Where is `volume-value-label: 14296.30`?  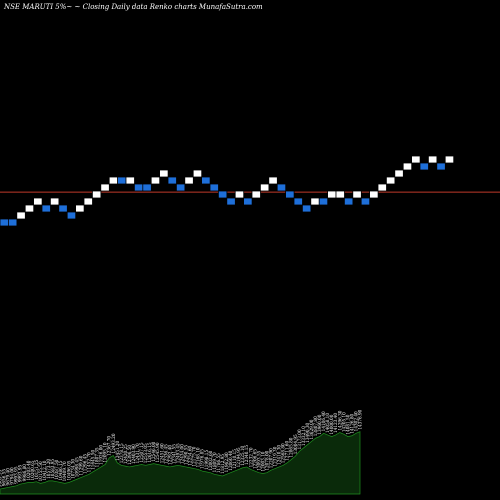 volume-value-label: 14296.30 is located at coordinates (339, 420).